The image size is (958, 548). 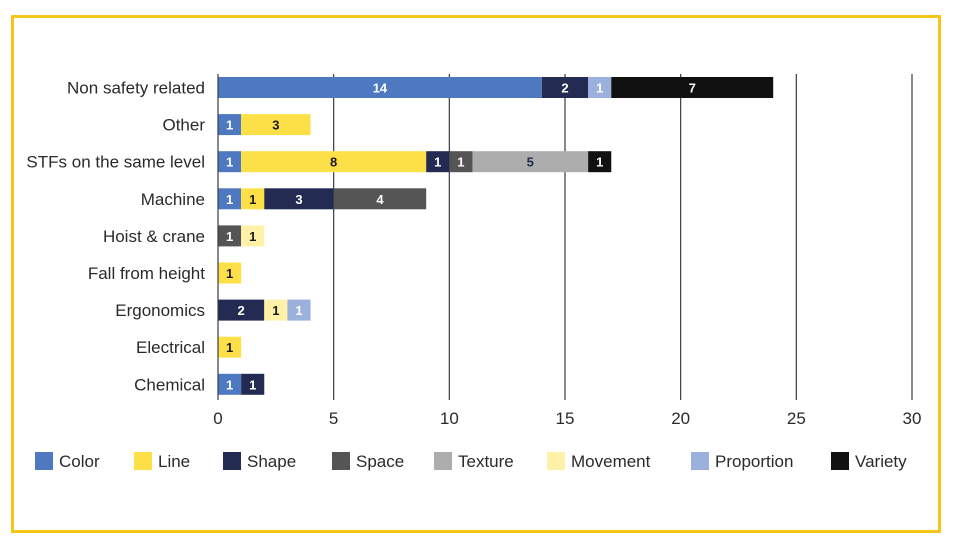 What do you see at coordinates (881, 461) in the screenshot?
I see `legend-label-variety: Variety` at bounding box center [881, 461].